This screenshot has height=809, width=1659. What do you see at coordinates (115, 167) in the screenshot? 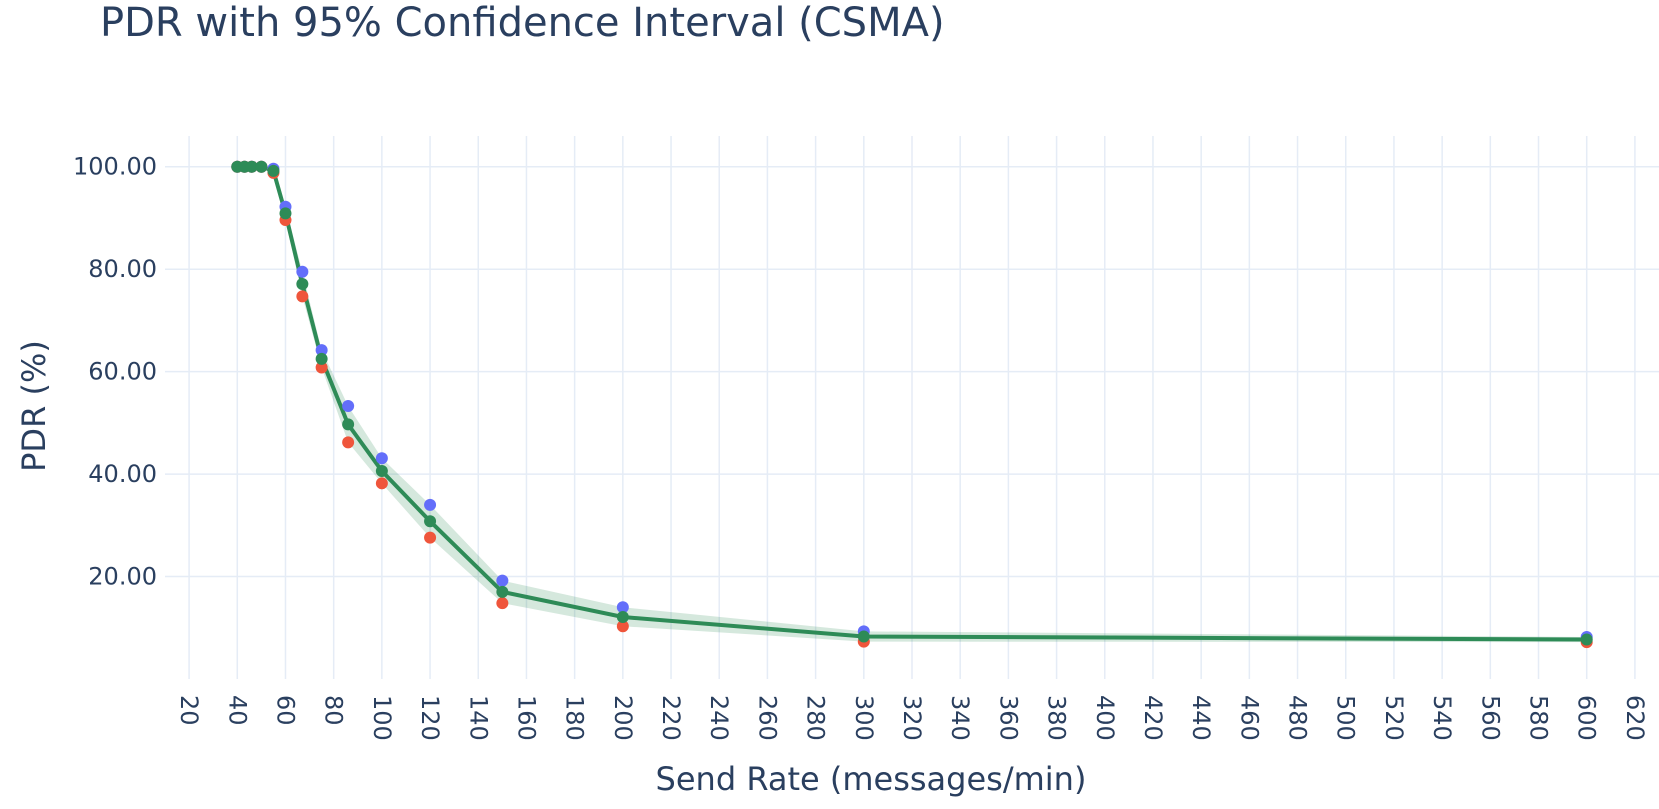
I see `y-tick-label: 100.00` at bounding box center [115, 167].